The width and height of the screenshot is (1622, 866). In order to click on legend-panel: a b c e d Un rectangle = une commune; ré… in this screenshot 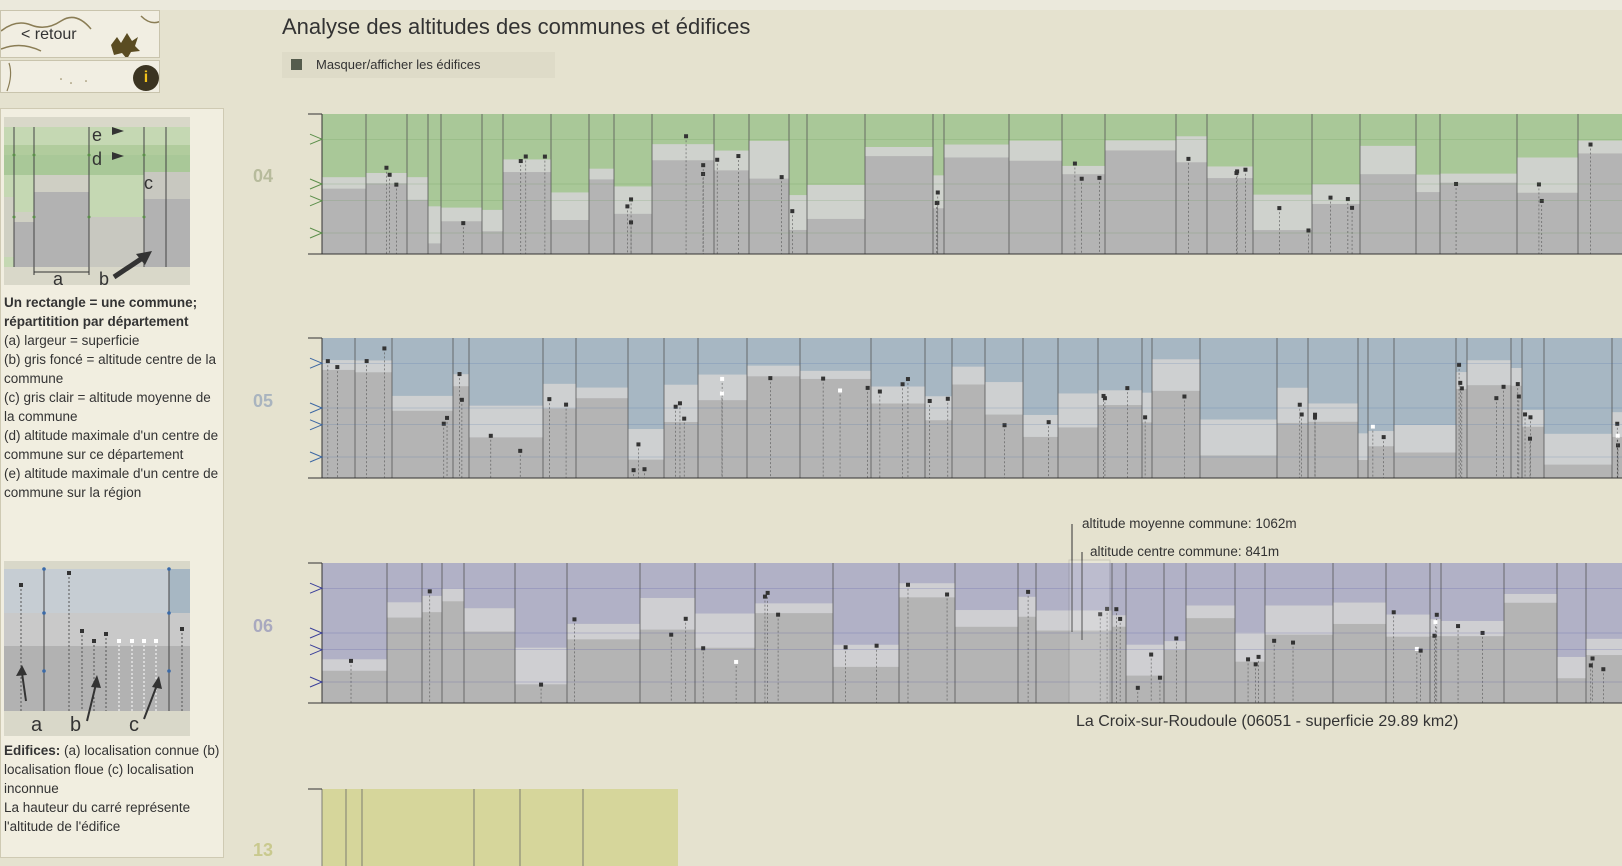, I will do `click(112, 483)`.